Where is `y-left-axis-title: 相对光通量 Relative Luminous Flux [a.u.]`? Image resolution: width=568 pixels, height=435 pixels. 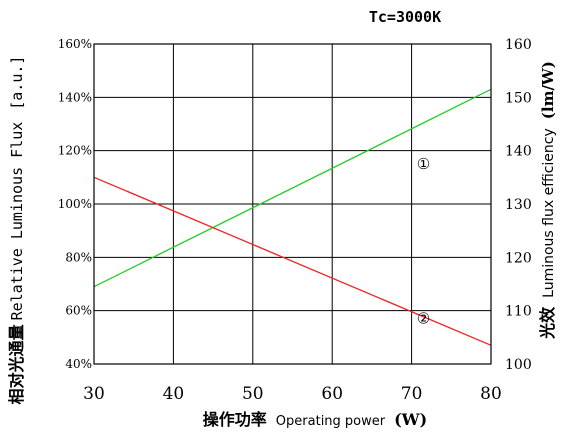 y-left-axis-title: 相对光通量 Relative Luminous Flux [a.u.] is located at coordinates (16, 230).